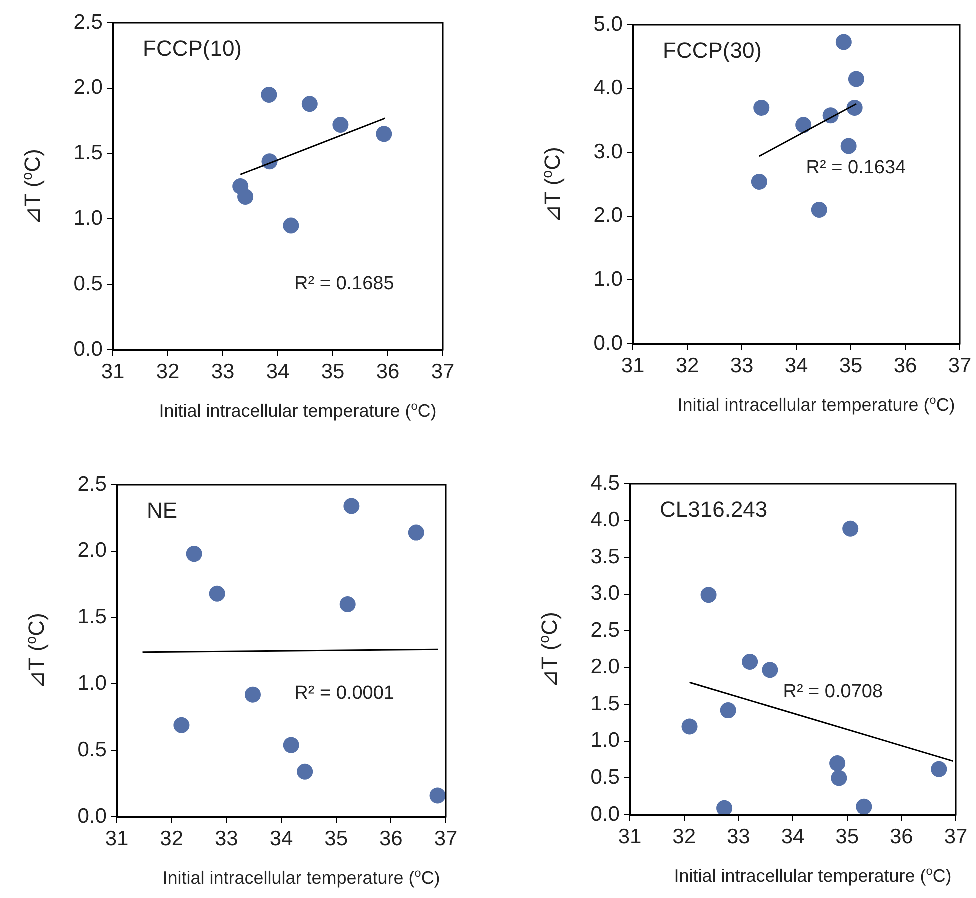 The width and height of the screenshot is (976, 898). Describe the element at coordinates (608, 24) in the screenshot. I see `y-tick-label: 5.0` at that location.